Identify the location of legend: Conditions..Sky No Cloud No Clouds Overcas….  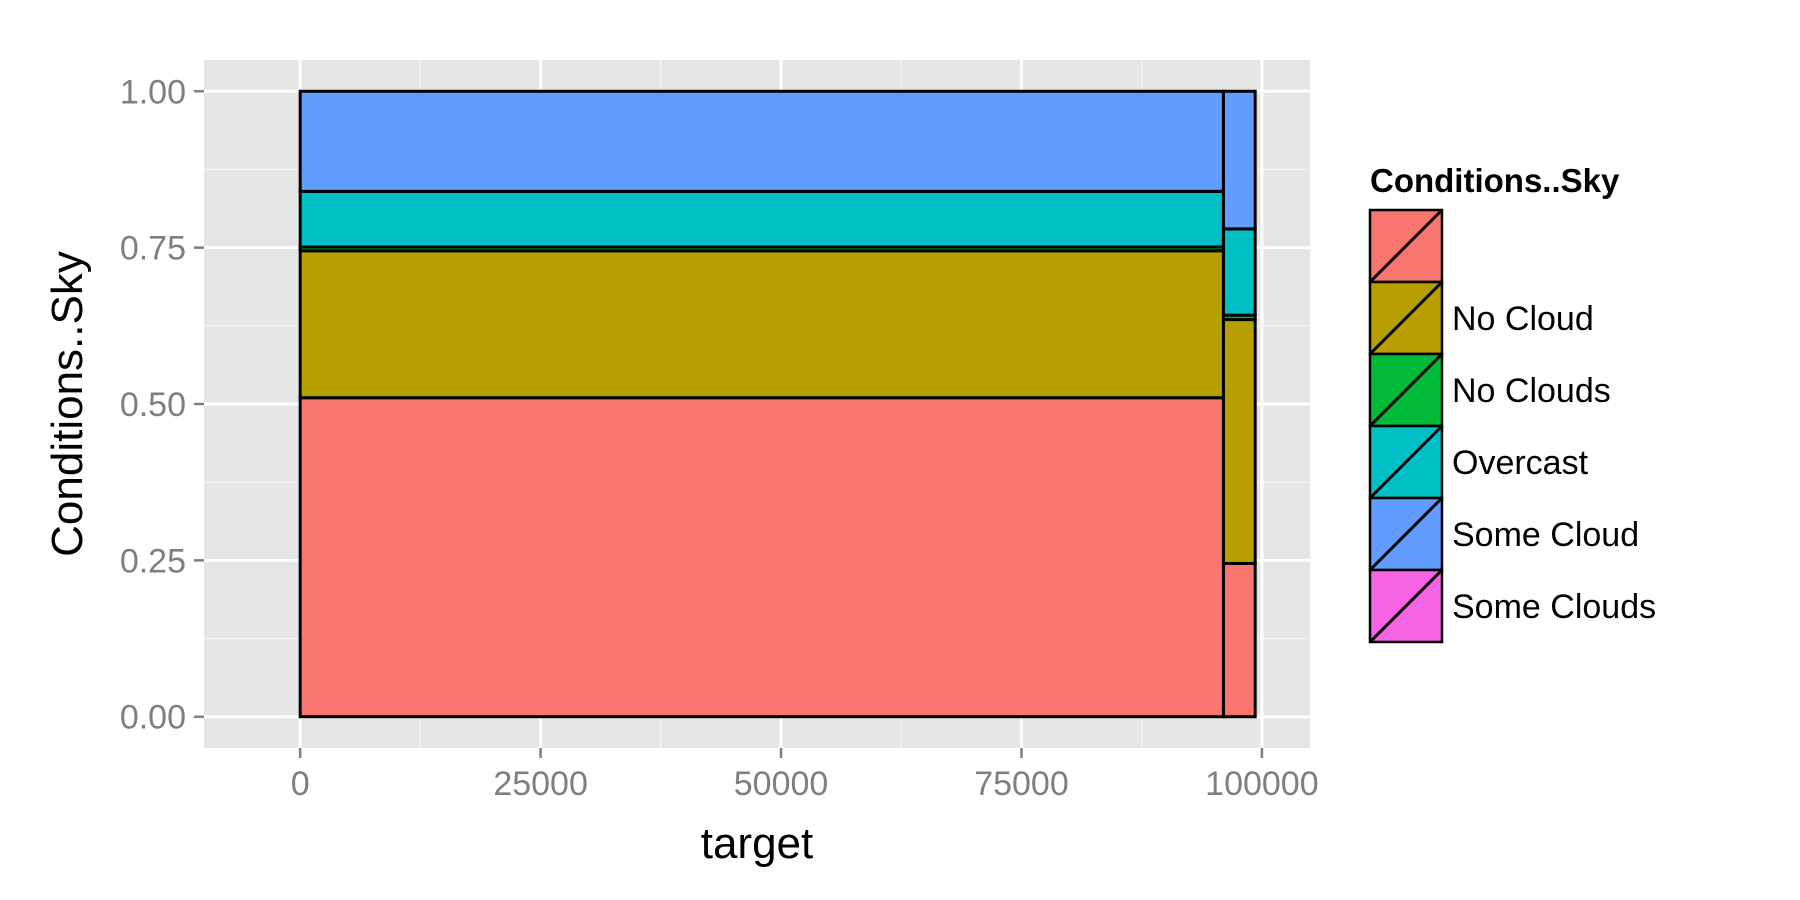
(1512, 403).